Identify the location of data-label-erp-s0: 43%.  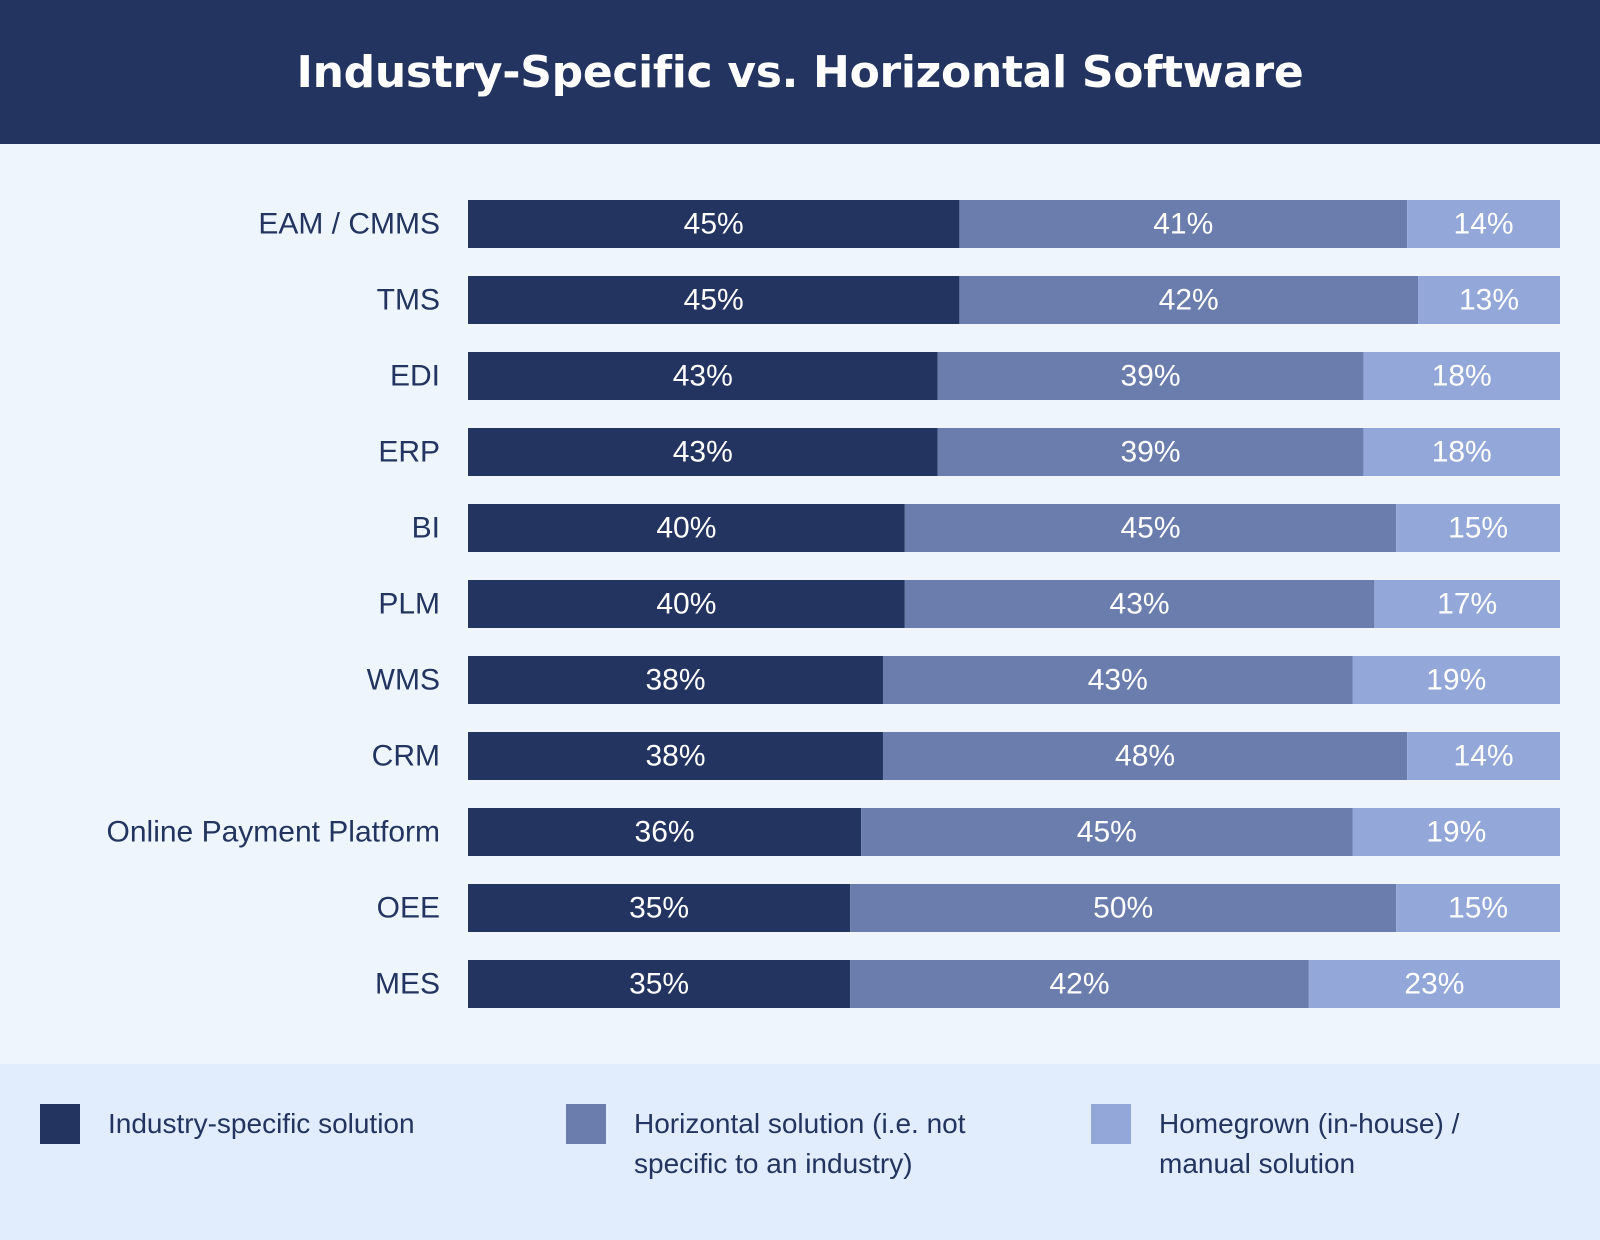
(703, 452).